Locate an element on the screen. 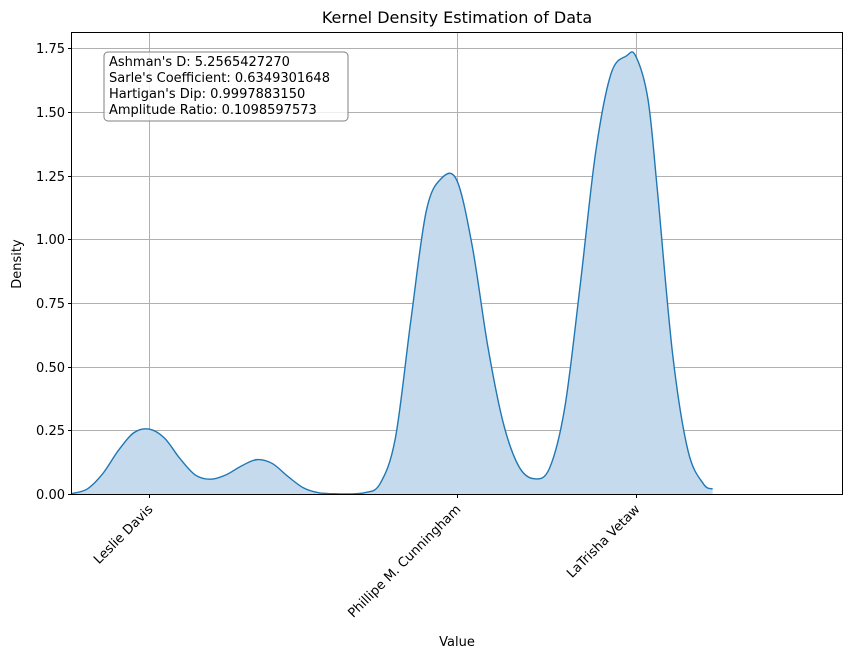 Image resolution: width=855 pixels, height=659 pixels. y-tick-label: 1.50 is located at coordinates (50, 113).